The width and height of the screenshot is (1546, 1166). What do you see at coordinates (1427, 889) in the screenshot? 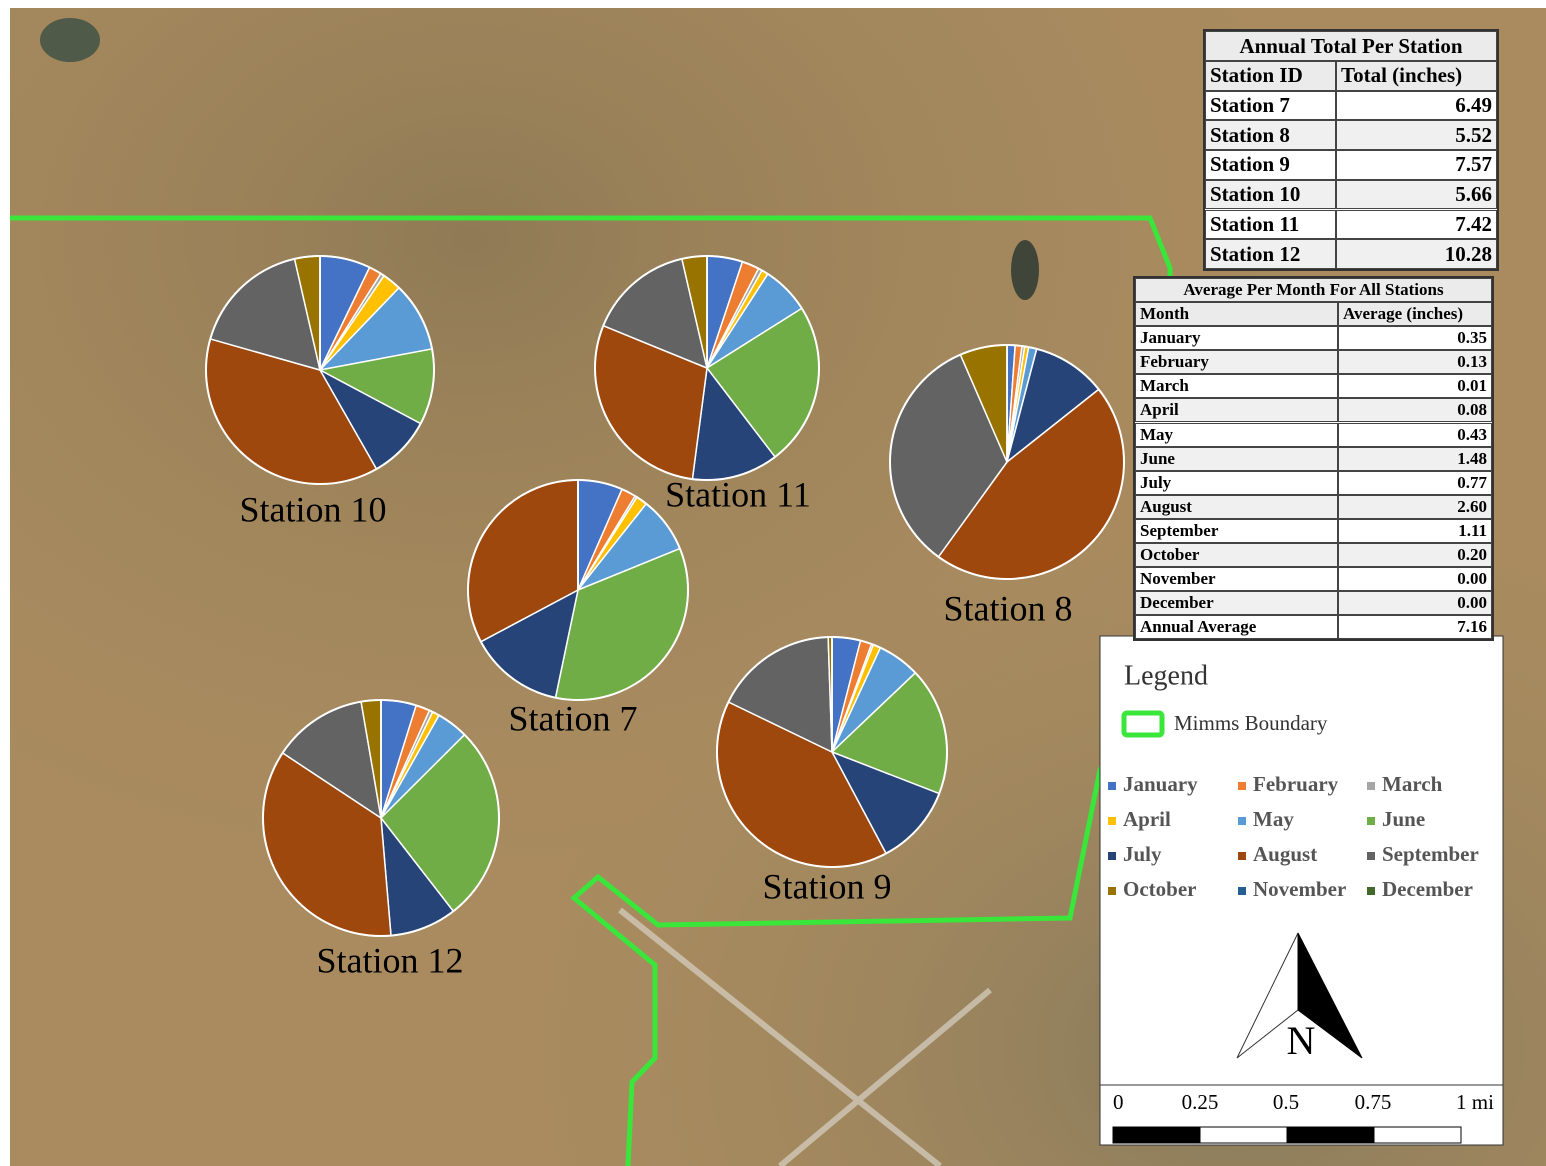
I see `legend-label: December` at bounding box center [1427, 889].